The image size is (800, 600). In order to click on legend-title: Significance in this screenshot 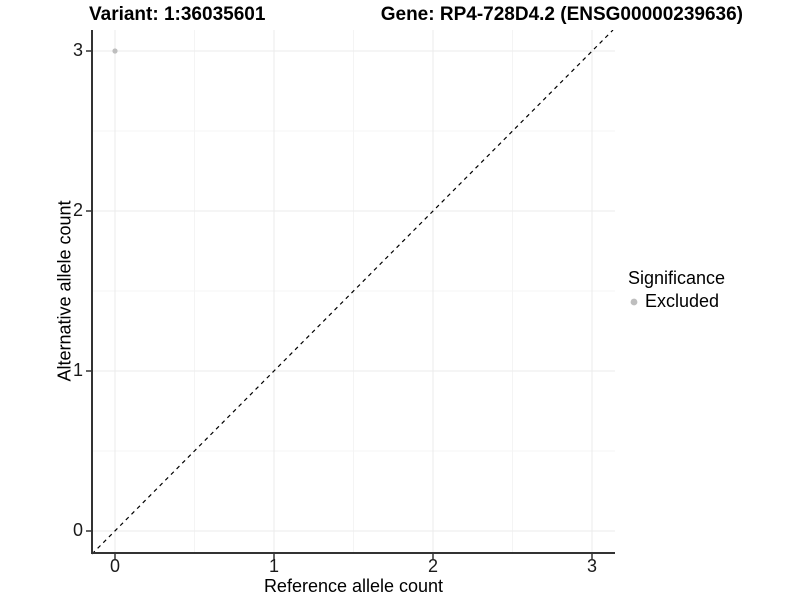, I will do `click(677, 278)`.